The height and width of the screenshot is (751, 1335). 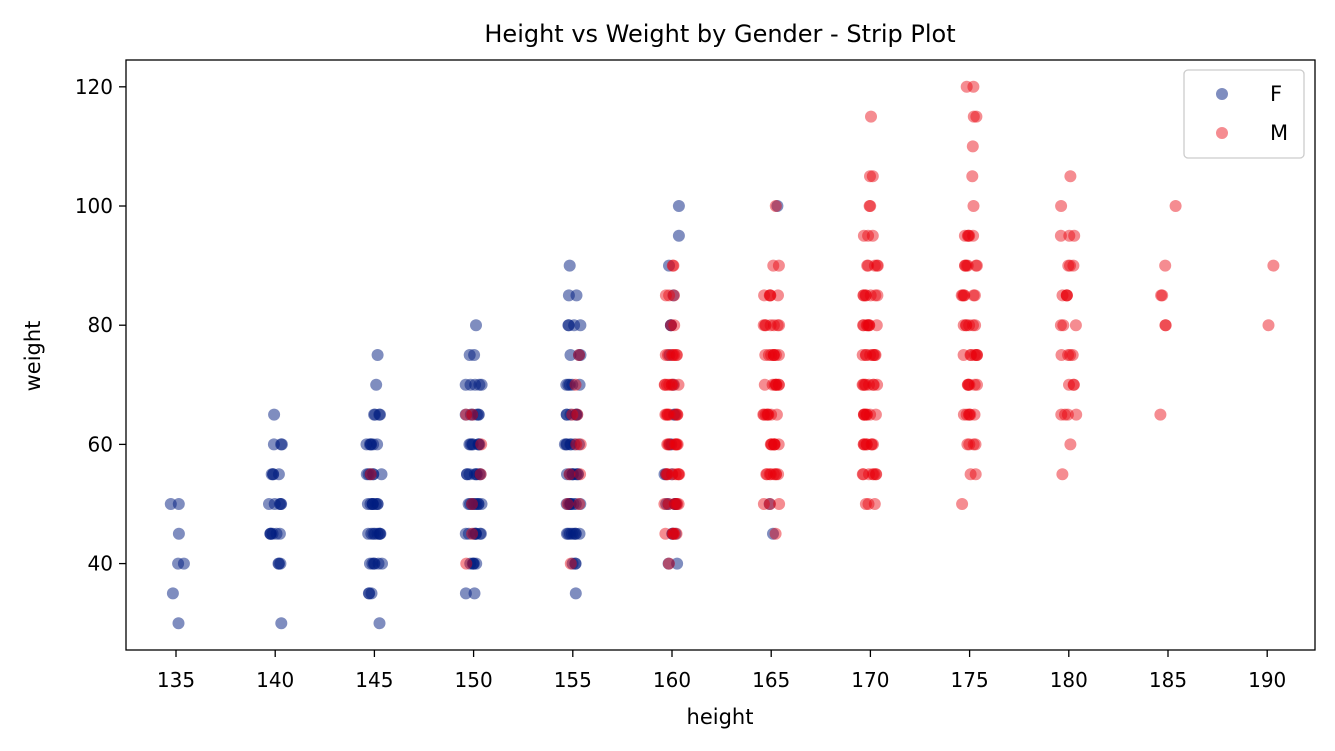 I want to click on legend-marker-f, so click(x=1222, y=94).